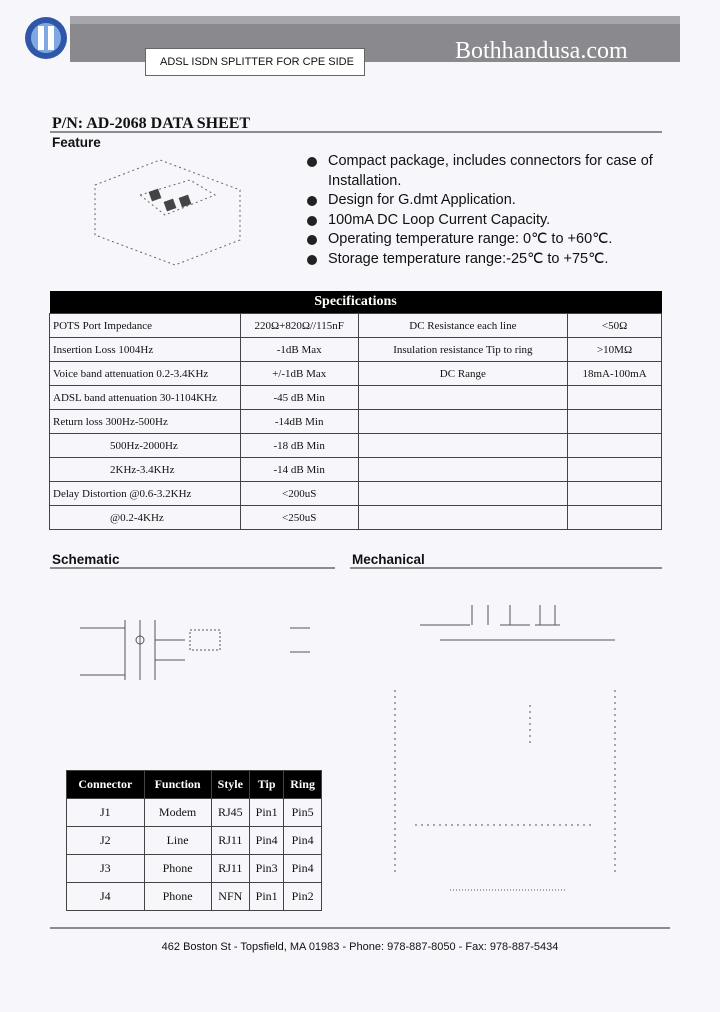 This screenshot has height=1012, width=720. Describe the element at coordinates (482, 221) in the screenshot. I see `feature-item: 100mA DC Loop Current Capacity.` at that location.